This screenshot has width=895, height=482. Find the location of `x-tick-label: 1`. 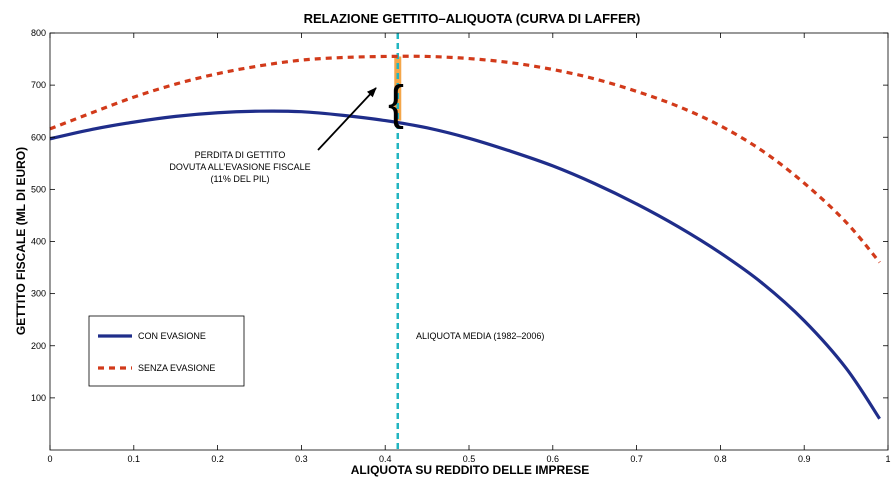

x-tick-label: 1 is located at coordinates (887, 459).